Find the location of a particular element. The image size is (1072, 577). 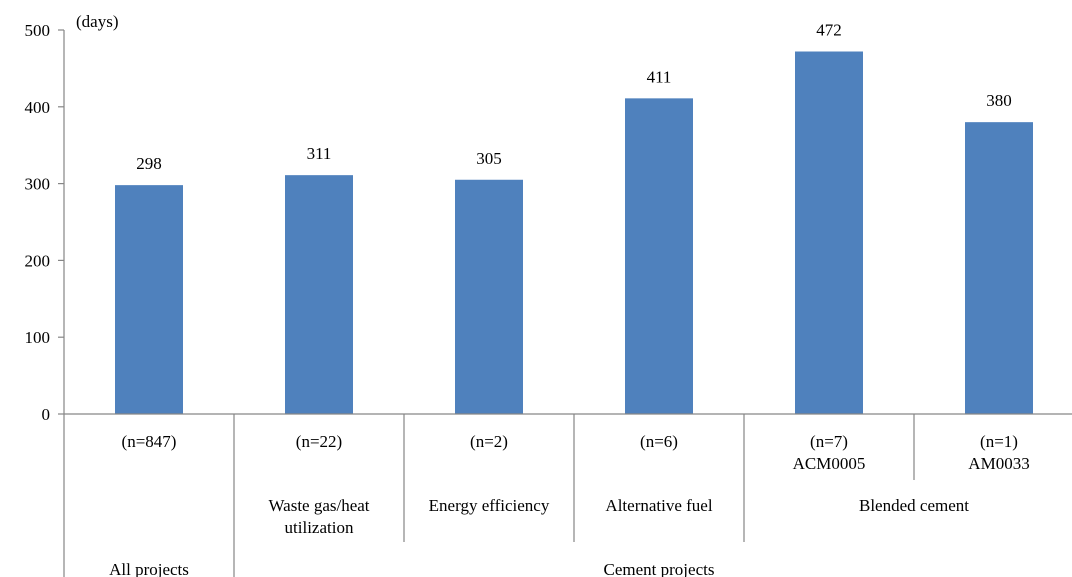

x-group-label: Blended cement is located at coordinates (914, 505).